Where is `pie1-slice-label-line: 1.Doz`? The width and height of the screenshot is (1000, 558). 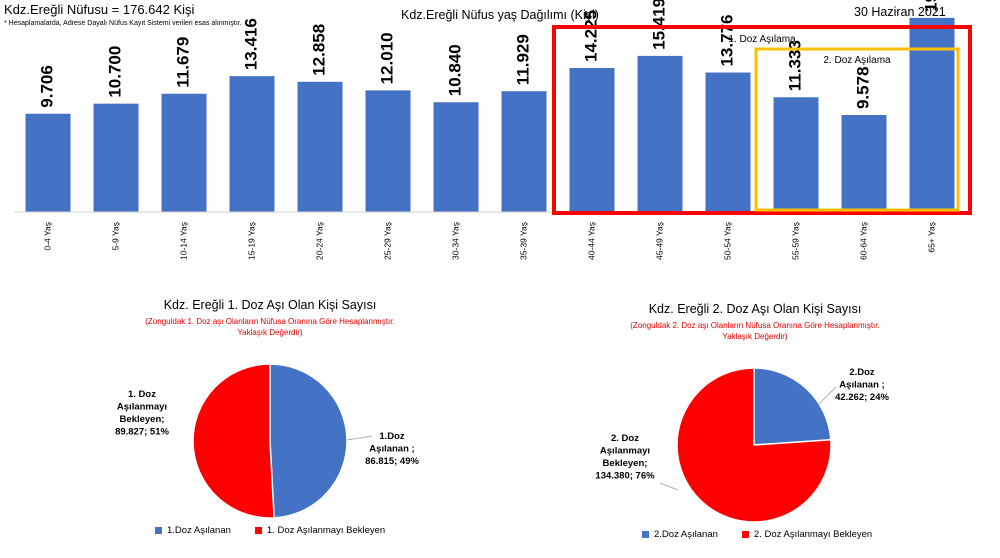 pie1-slice-label-line: 1.Doz is located at coordinates (392, 436).